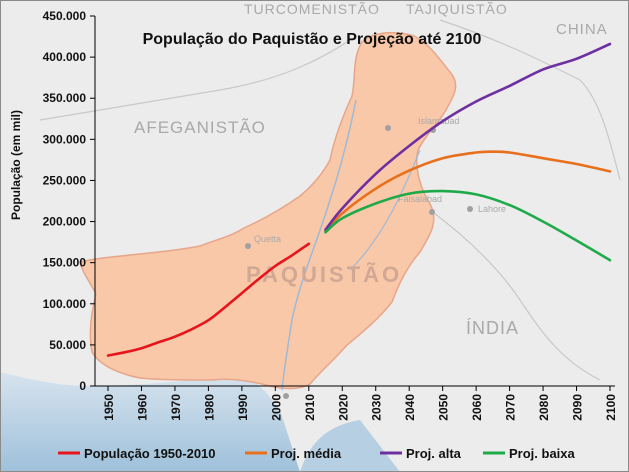 The width and height of the screenshot is (629, 472). Describe the element at coordinates (243, 407) in the screenshot. I see `x-tick-label: 1990` at that location.